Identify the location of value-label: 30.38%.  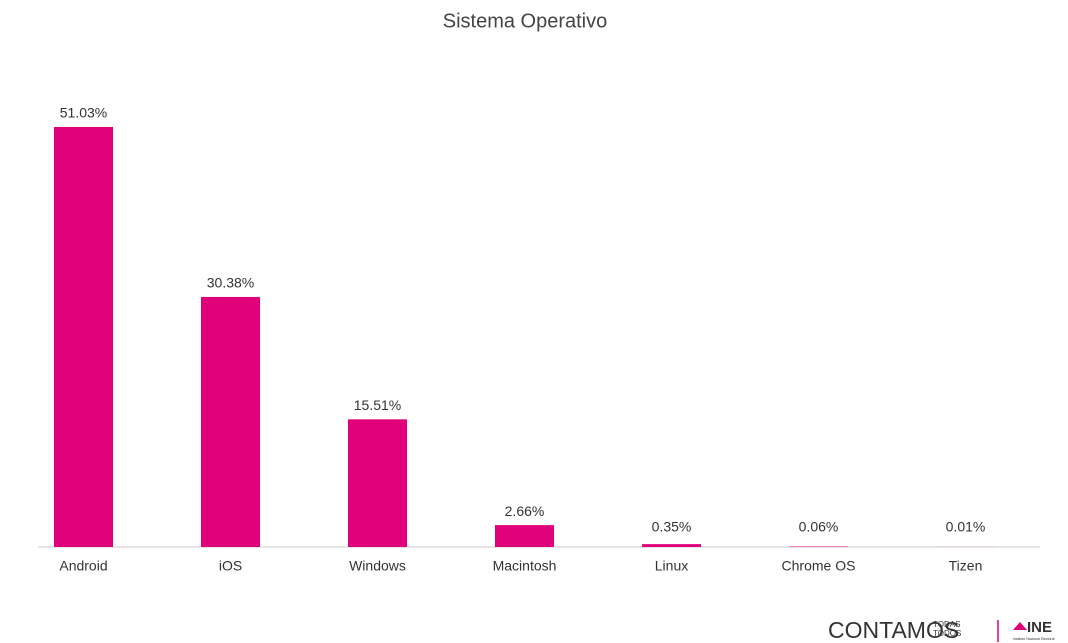
(230, 283).